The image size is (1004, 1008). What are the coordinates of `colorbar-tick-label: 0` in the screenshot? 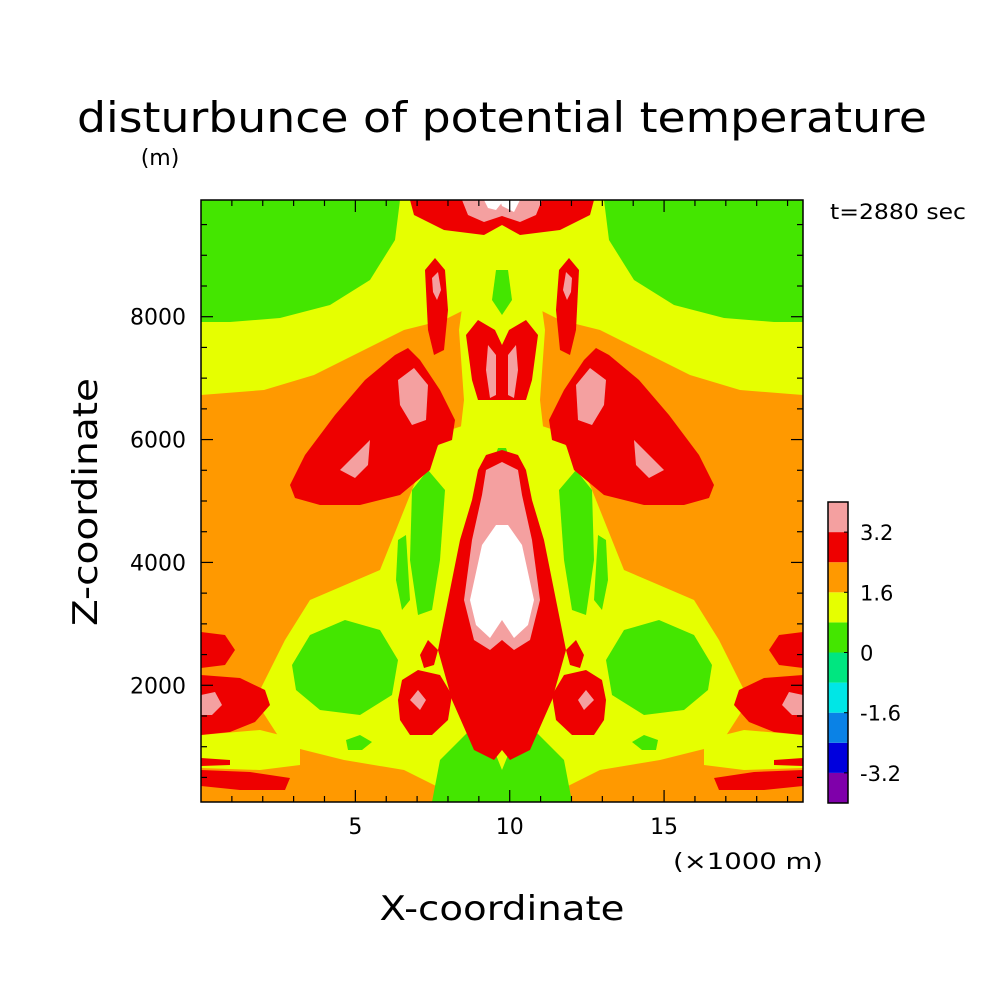 It's located at (866, 654).